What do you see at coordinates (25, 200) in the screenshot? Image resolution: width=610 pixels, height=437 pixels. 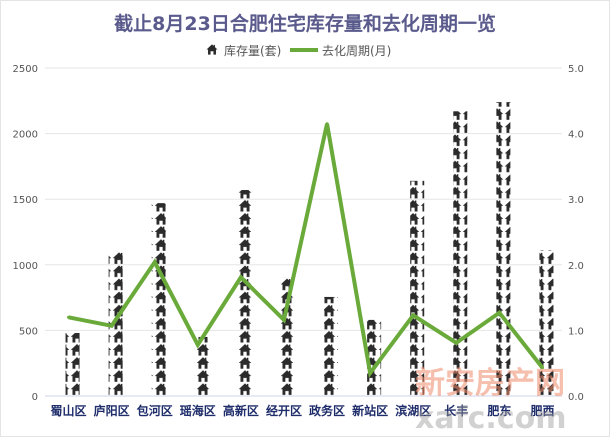 I see `y-left-tick: 1500` at bounding box center [25, 200].